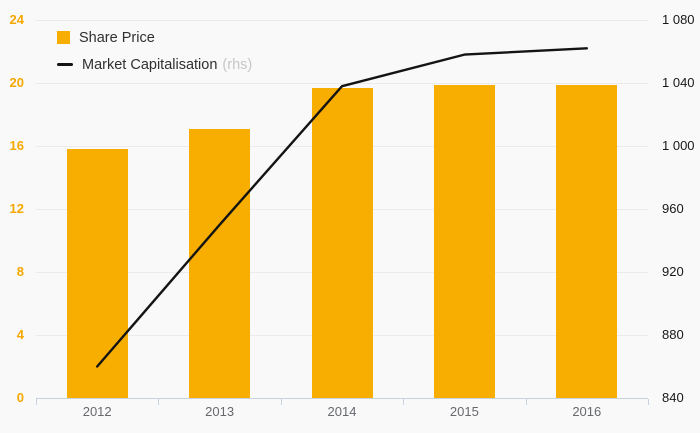 The height and width of the screenshot is (433, 700). What do you see at coordinates (342, 398) in the screenshot?
I see `x-axis-line` at bounding box center [342, 398].